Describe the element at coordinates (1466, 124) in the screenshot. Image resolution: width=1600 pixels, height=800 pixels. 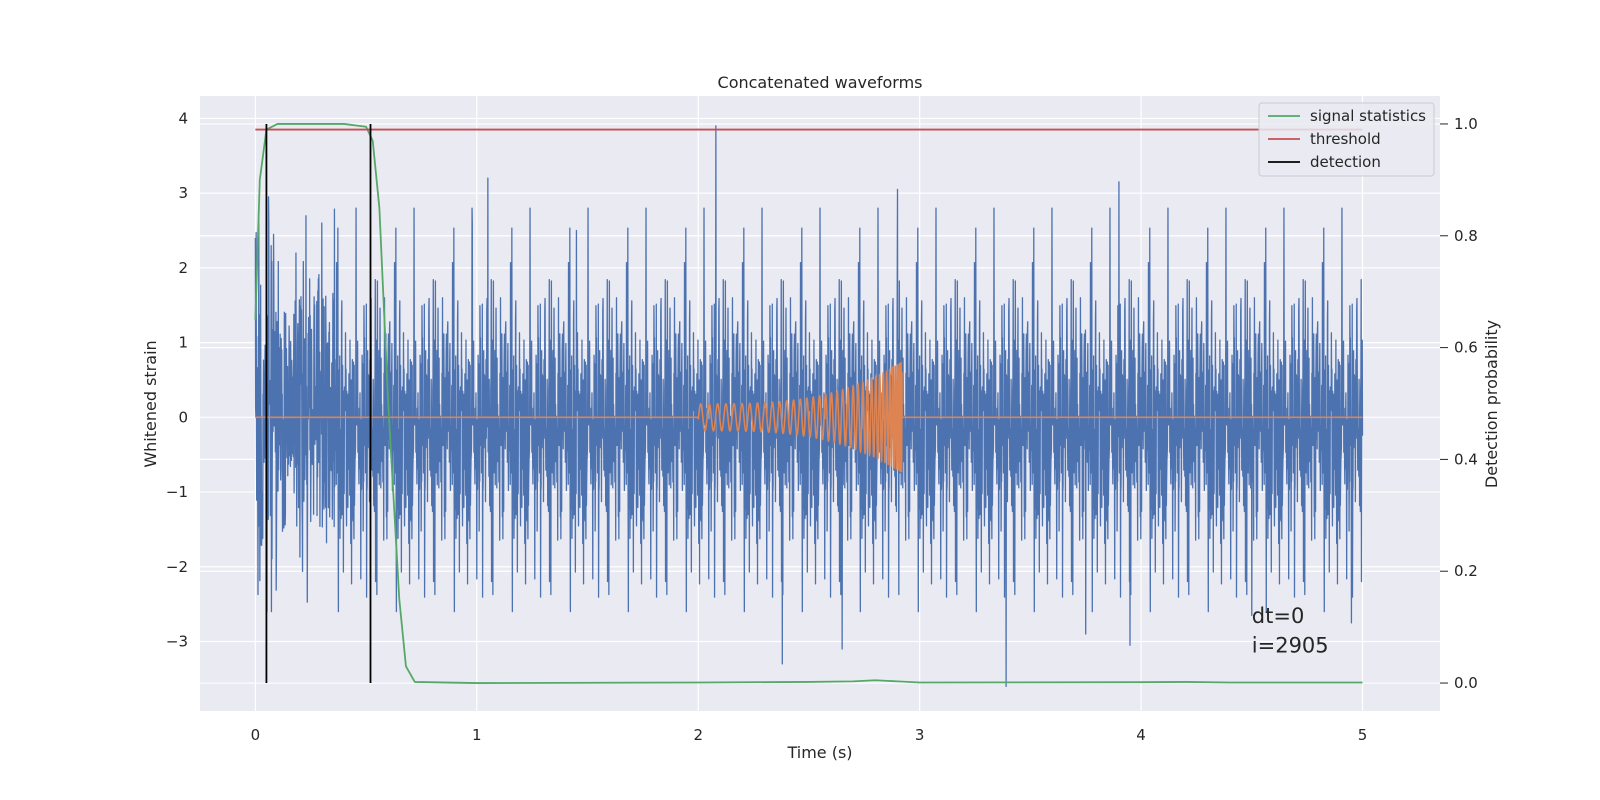
I see `y-right-tick-label: 1.0` at that location.